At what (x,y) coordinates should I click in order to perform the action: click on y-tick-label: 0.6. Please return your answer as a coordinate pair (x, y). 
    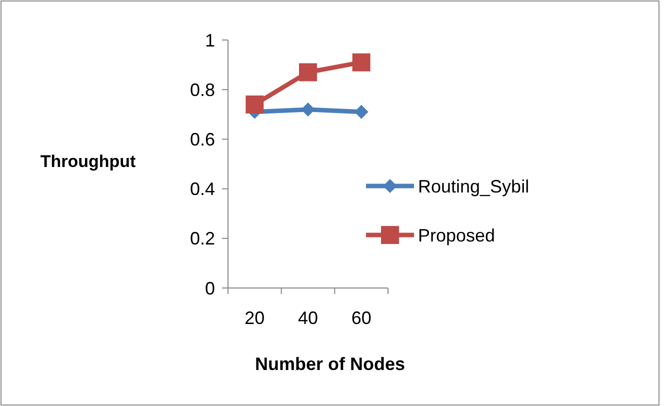
    Looking at the image, I should click on (202, 140).